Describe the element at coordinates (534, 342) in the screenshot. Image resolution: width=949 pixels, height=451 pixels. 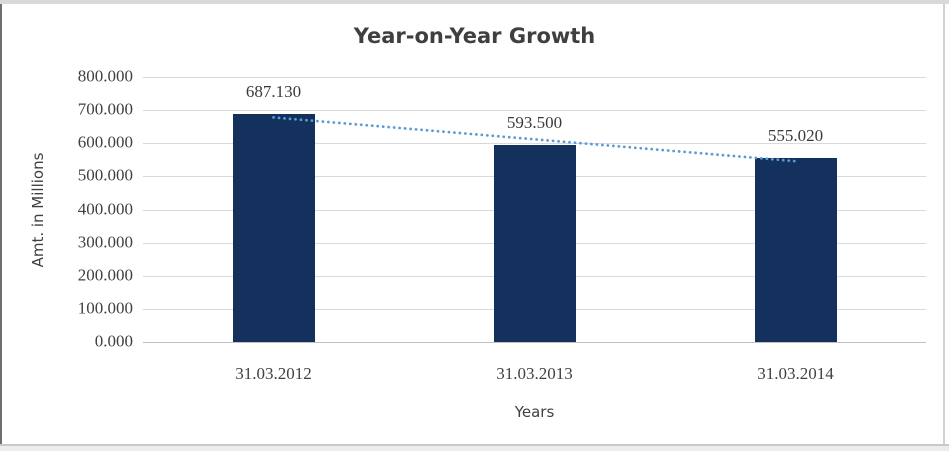
I see `x-axis-line` at that location.